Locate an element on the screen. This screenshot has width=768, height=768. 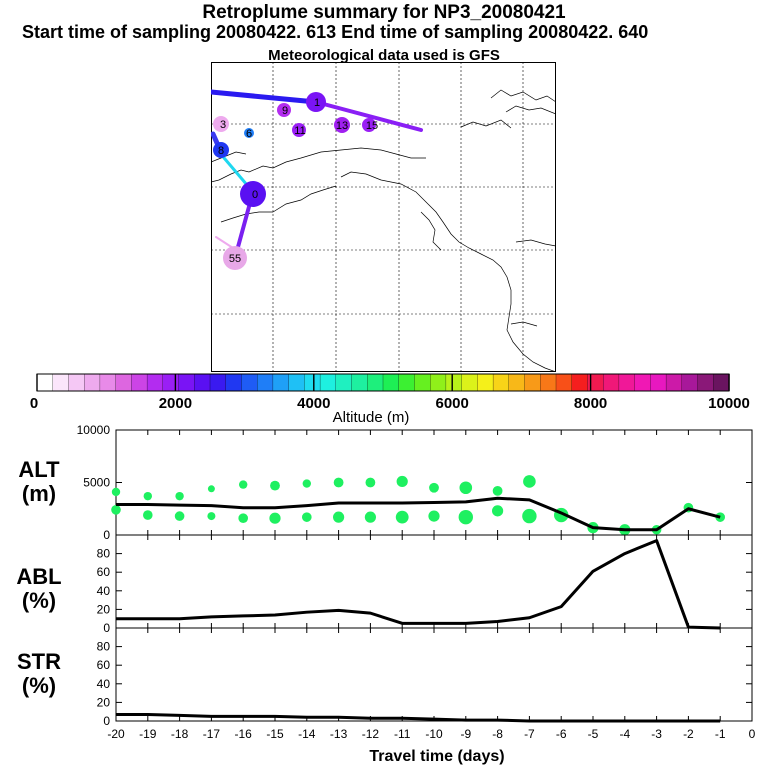
colorbar-tick-label: 8000 is located at coordinates (590, 403).